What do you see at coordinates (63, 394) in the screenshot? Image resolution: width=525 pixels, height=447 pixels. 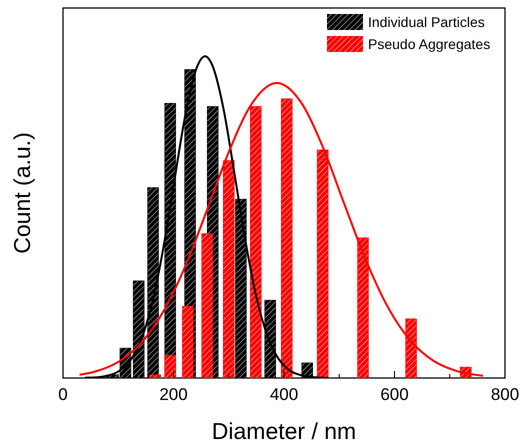 I see `x-tick-label: 0` at bounding box center [63, 394].